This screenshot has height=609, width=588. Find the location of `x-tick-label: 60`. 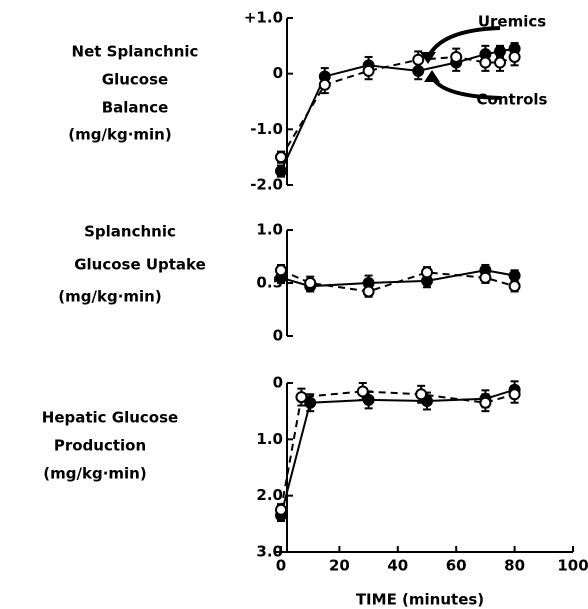

x-tick-label: 60 is located at coordinates (456, 566).